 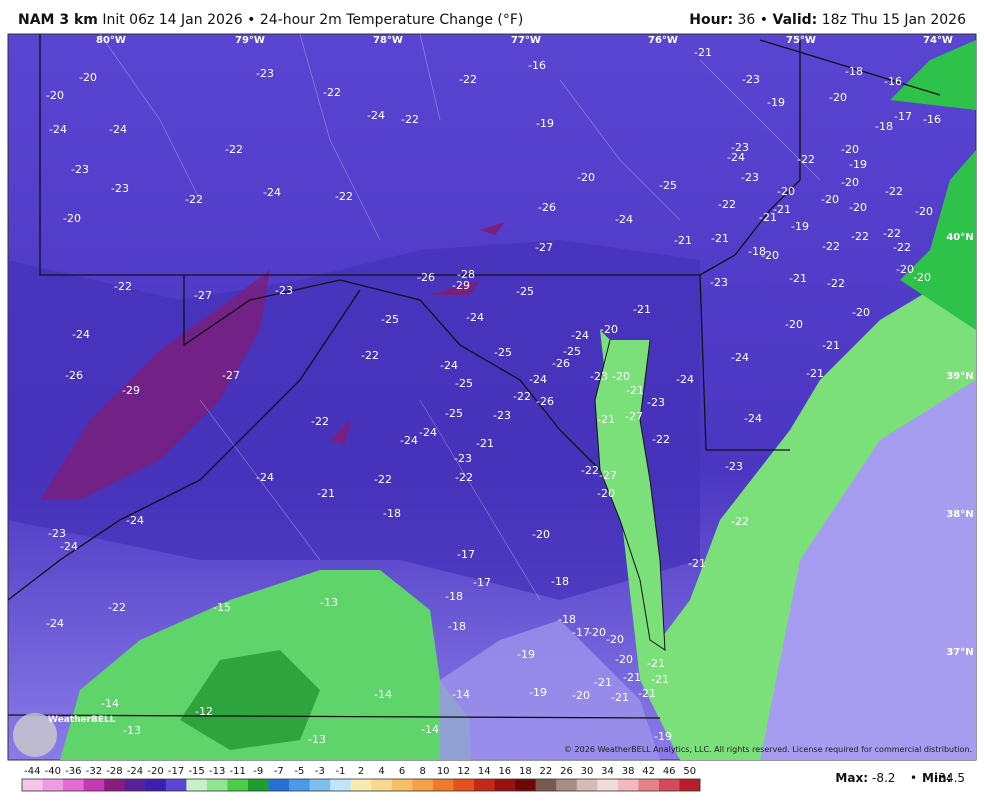 I want to click on cold-core, so click(x=417, y=333).